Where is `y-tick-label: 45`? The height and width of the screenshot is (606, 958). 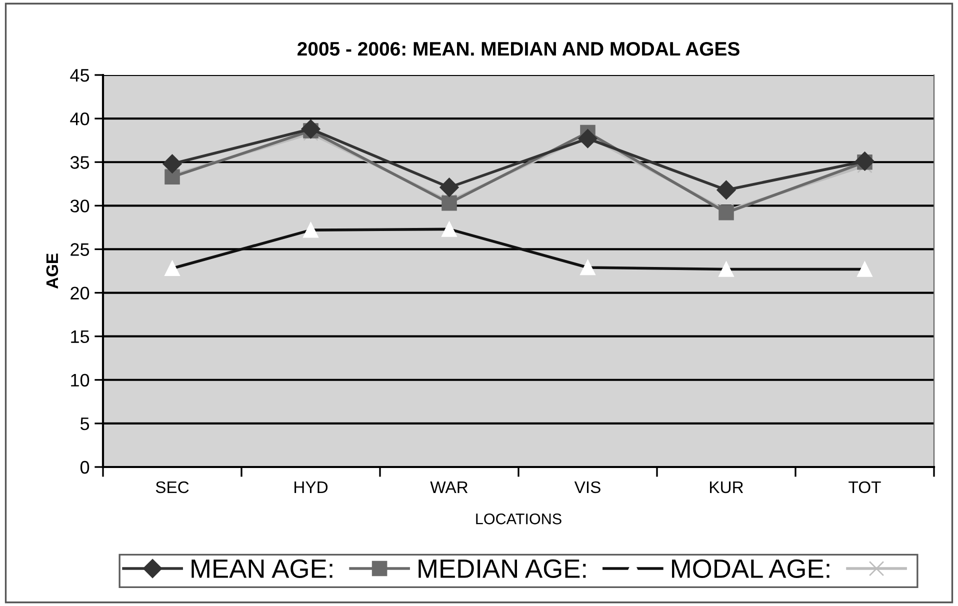
y-tick-label: 45 is located at coordinates (80, 75).